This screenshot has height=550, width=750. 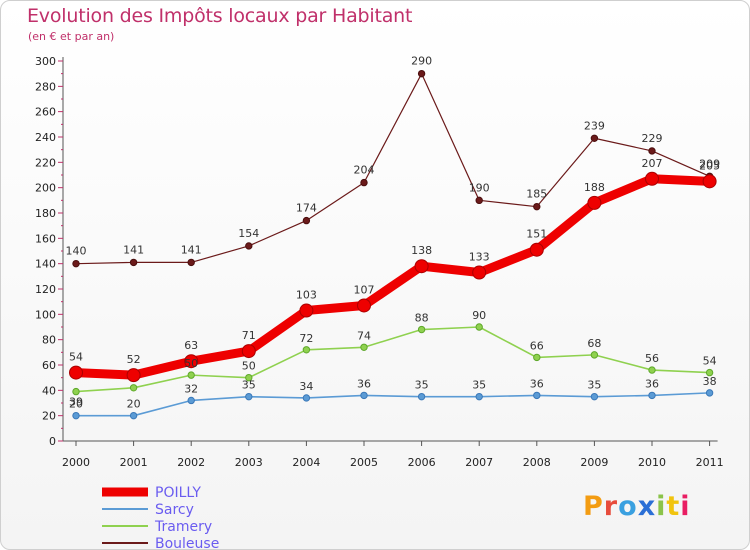 I want to click on y-tick-label: 80, so click(x=49, y=340).